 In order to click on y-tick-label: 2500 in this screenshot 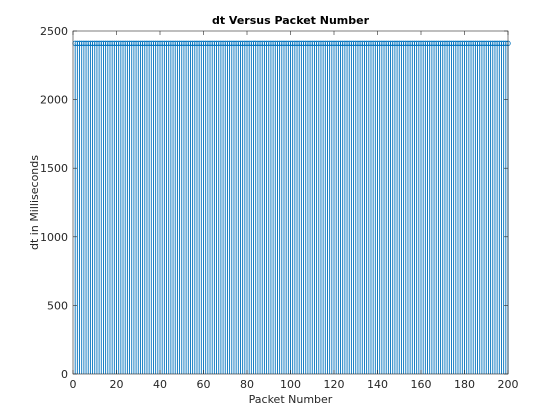, I will do `click(54, 31)`.